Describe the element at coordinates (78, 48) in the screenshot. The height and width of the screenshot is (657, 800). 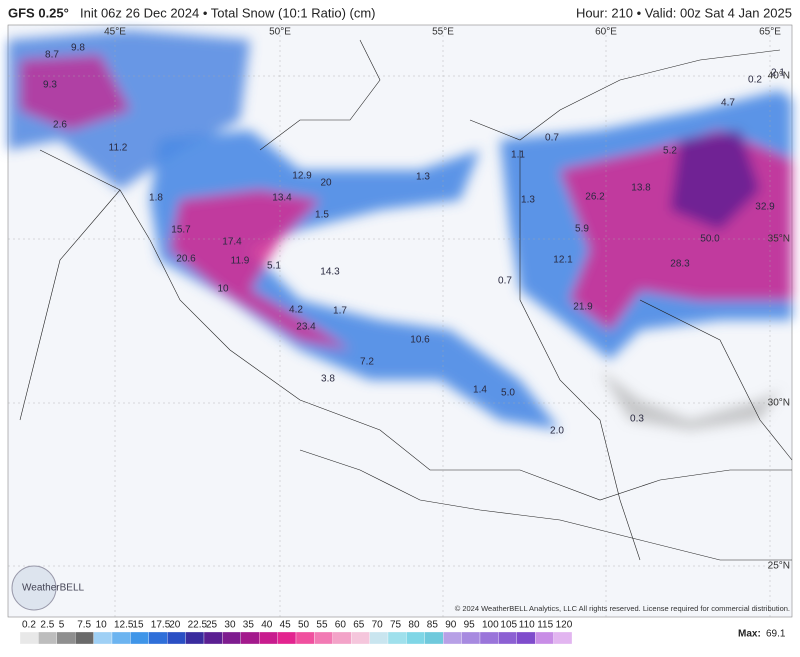
I see `snow-value-label: 9.8` at that location.